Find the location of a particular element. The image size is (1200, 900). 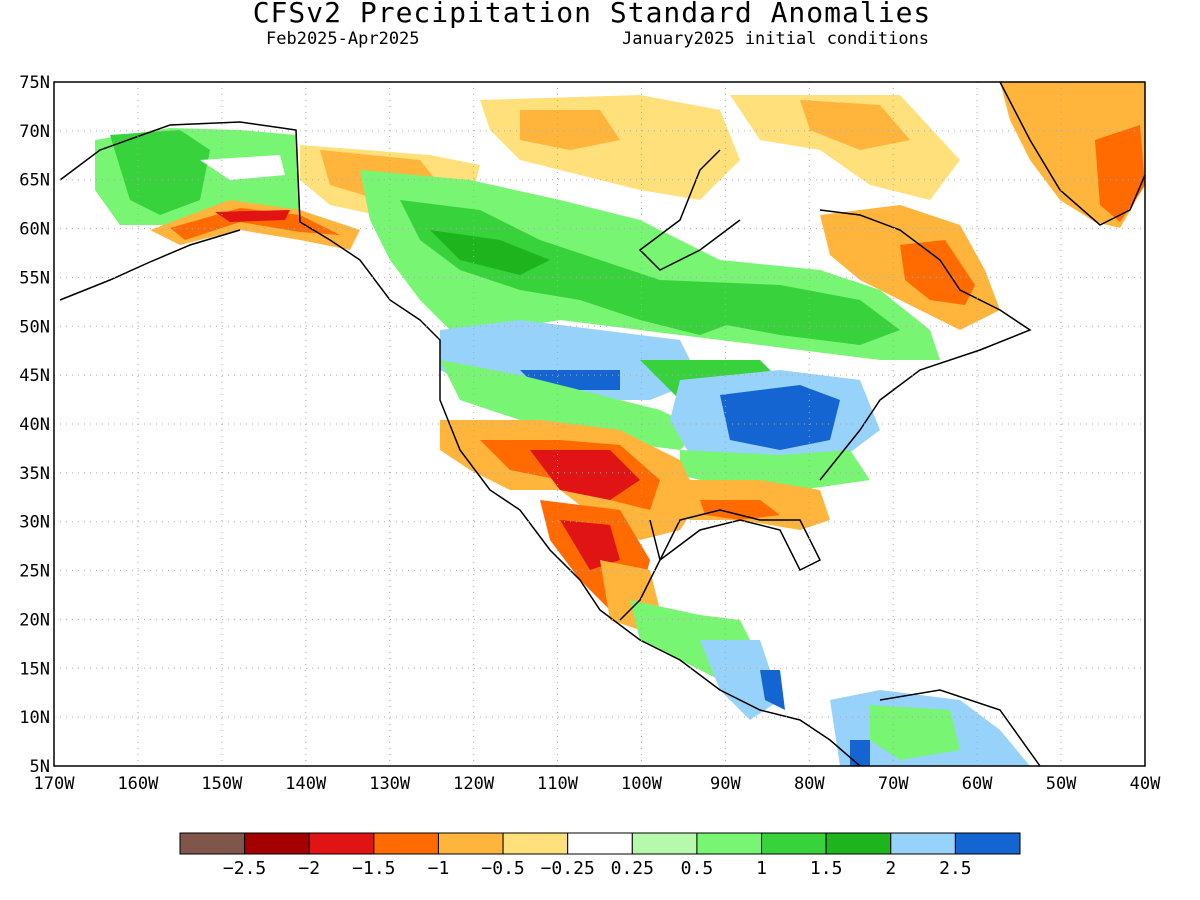

latitude-tick-label: 75N is located at coordinates (34, 83).